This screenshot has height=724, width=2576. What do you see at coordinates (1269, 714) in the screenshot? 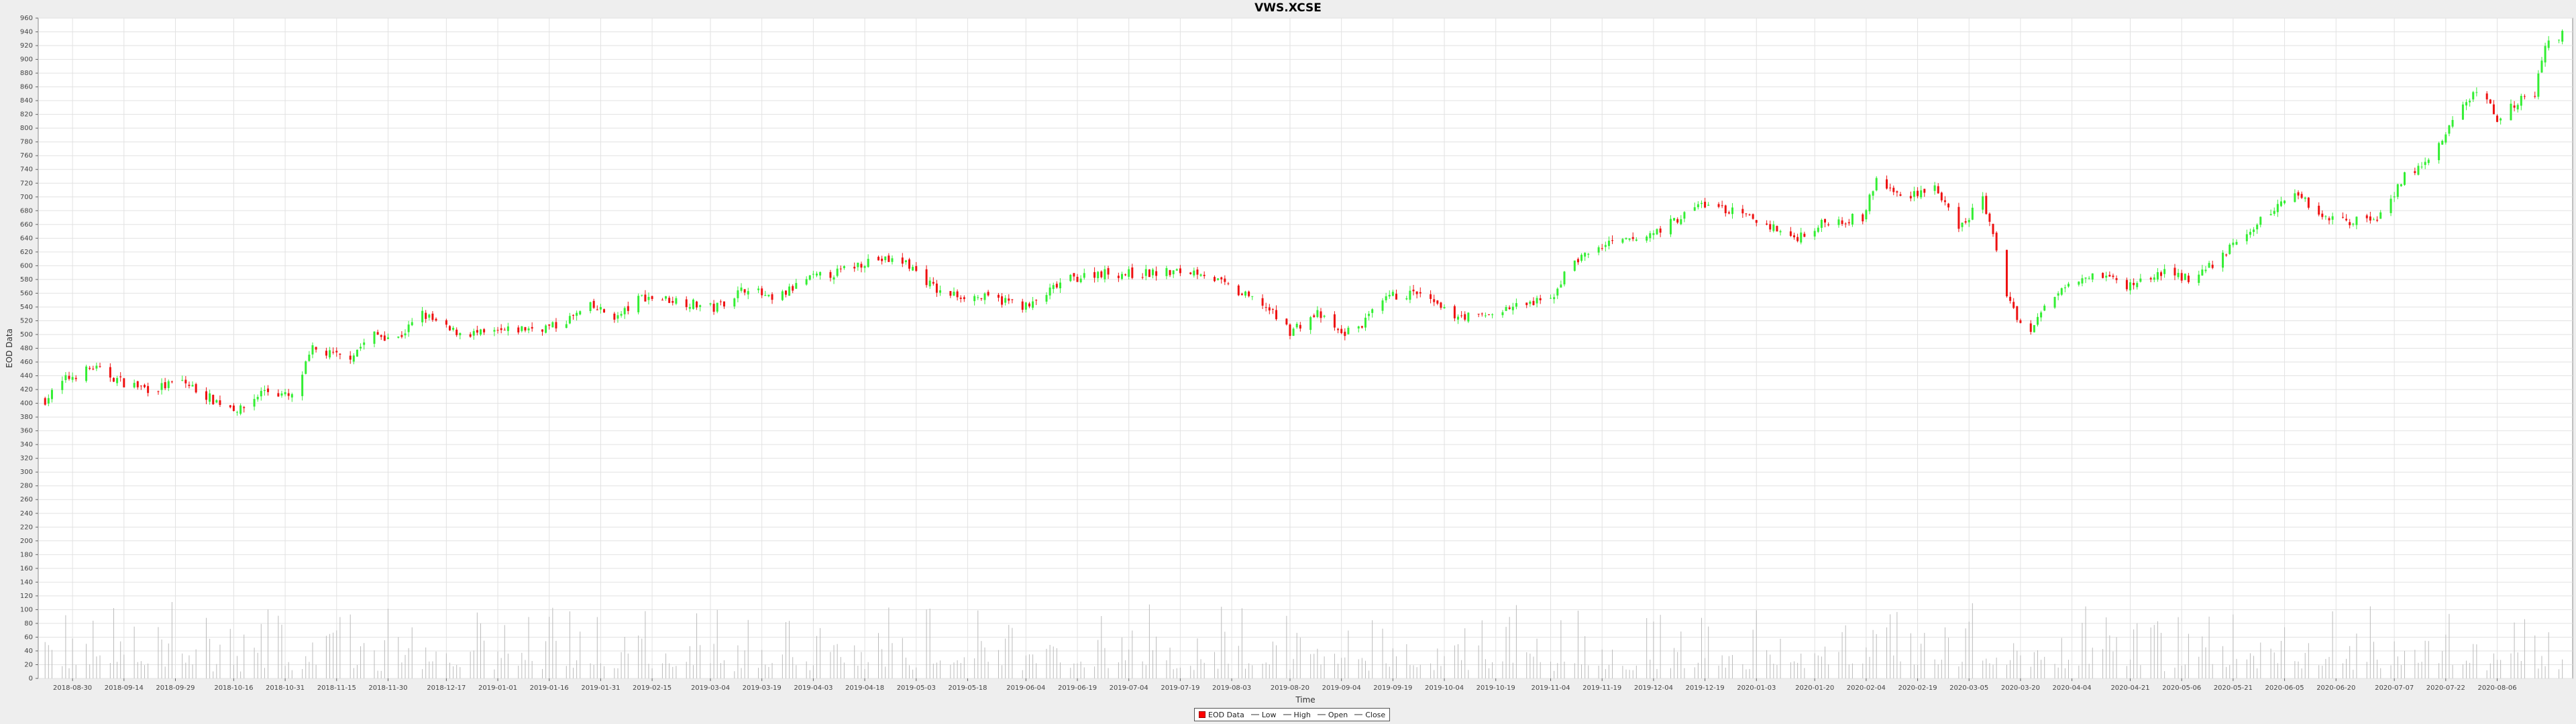
I see `legend-low-label: Low` at bounding box center [1269, 714].